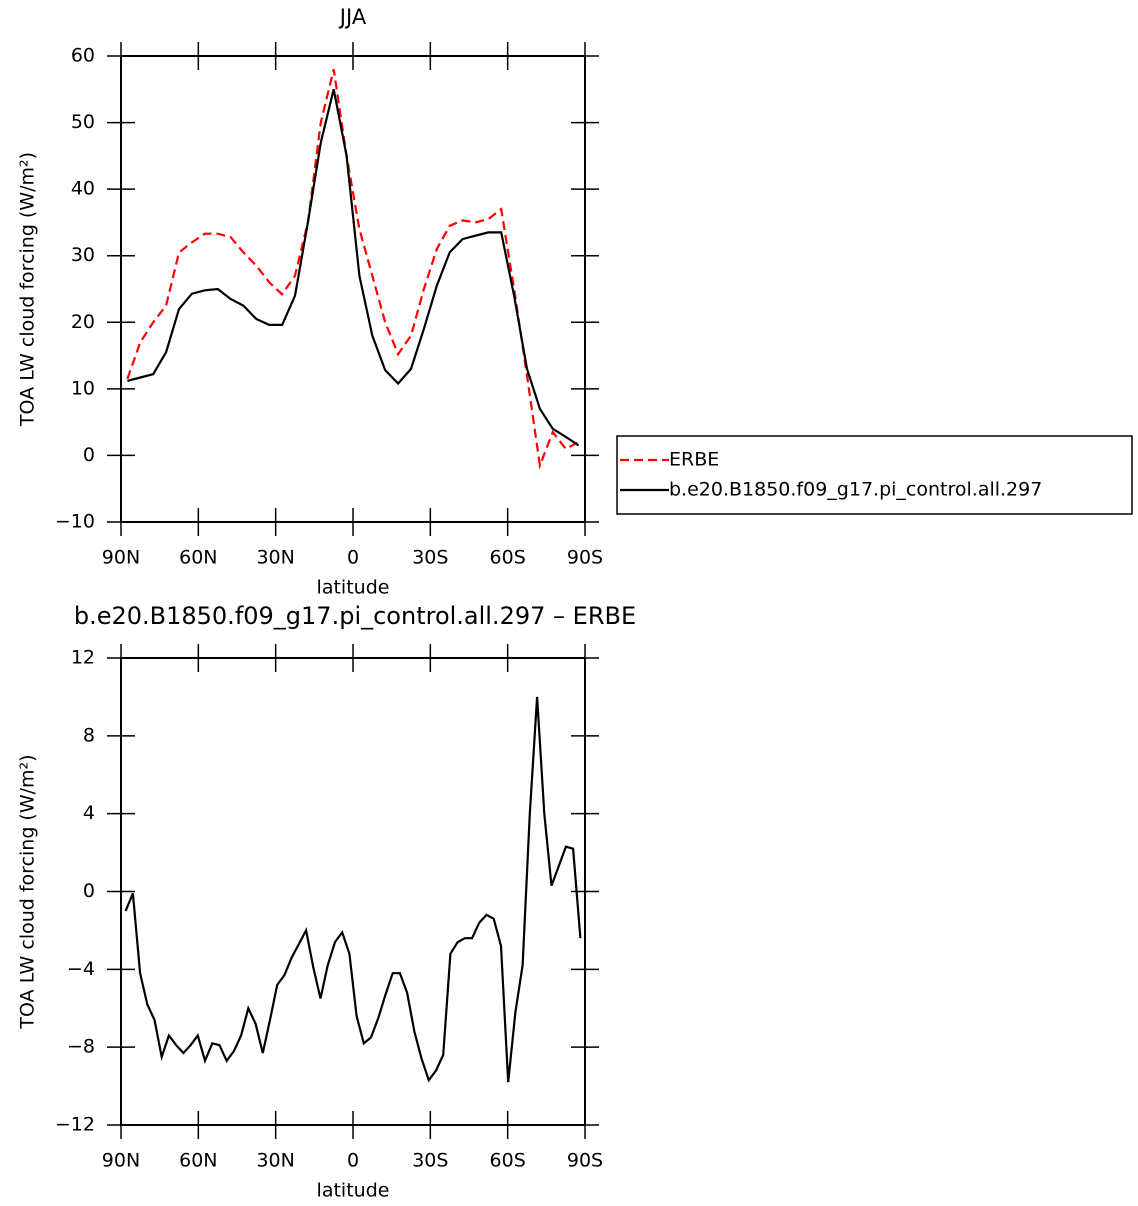  Describe the element at coordinates (81, 1047) in the screenshot. I see `y-tick-label: −8` at that location.